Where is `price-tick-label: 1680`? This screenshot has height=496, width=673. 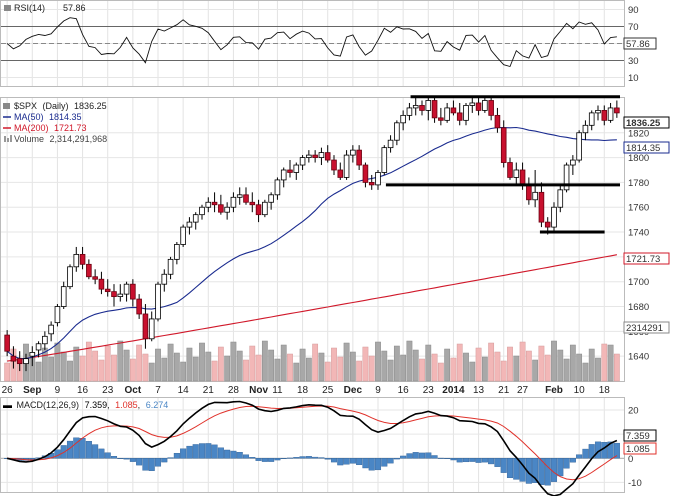
price-tick-label: 1680 is located at coordinates (638, 307).